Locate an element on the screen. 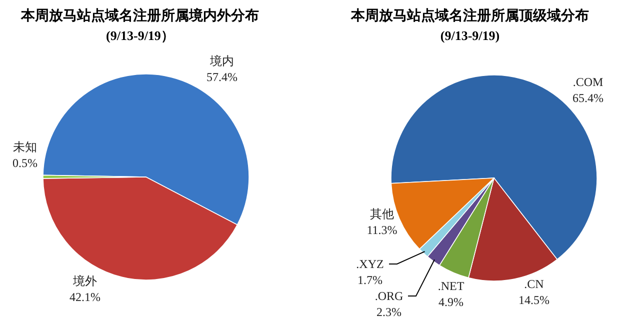  slice-label: 境内 is located at coordinates (221, 61).